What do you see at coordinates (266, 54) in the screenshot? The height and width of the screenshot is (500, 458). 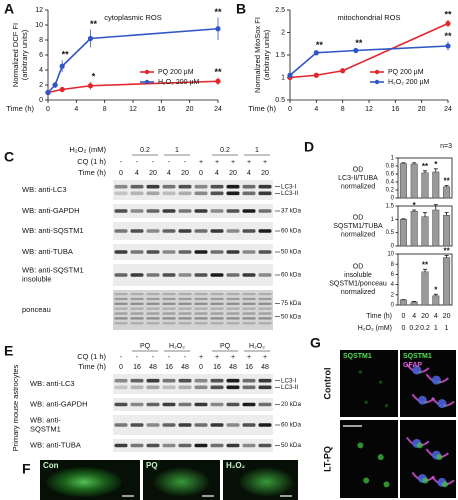 I see `y-axis-label: (arbitrary units)` at bounding box center [266, 54].